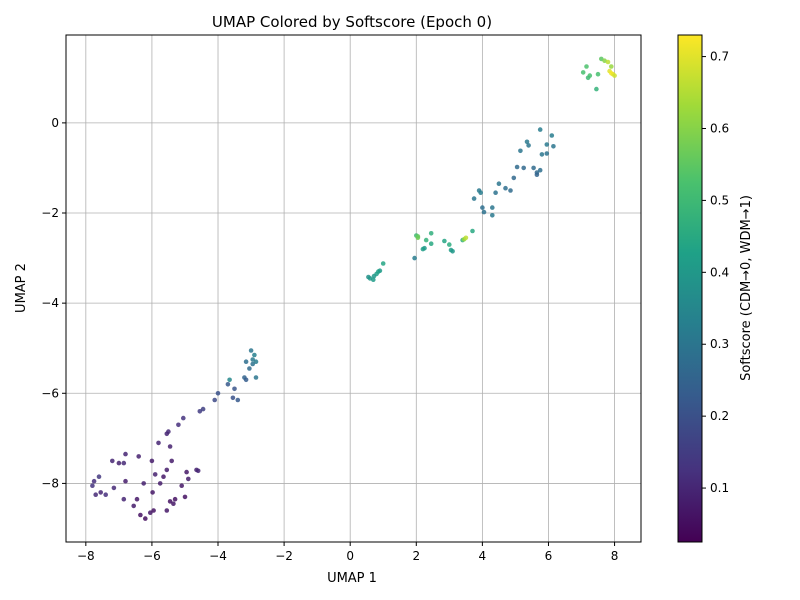 The image size is (800, 600). Describe the element at coordinates (152, 556) in the screenshot. I see `x-tick-label: −6` at that location.